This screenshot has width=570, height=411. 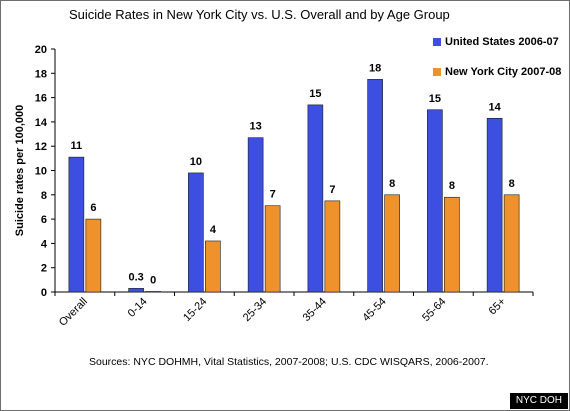 What do you see at coordinates (153, 280) in the screenshot?
I see `data-label-nyc: 0` at bounding box center [153, 280].